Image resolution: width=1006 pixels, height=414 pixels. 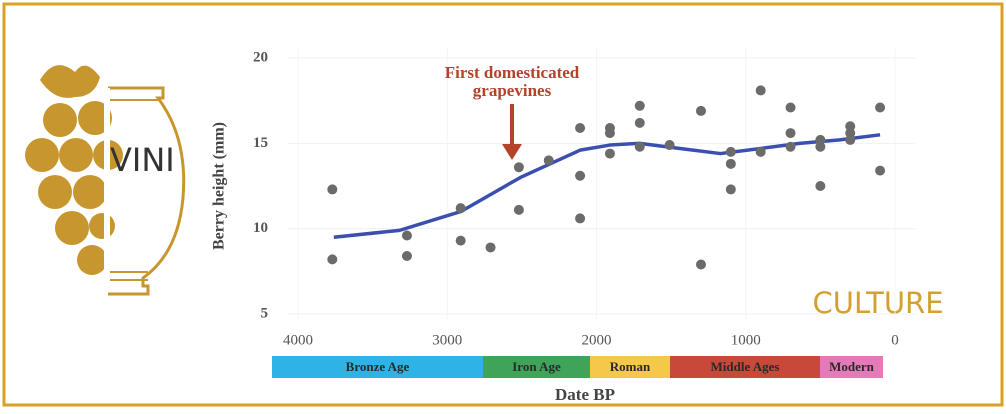 What do you see at coordinates (877, 303) in the screenshot?
I see `tagline: CULTURE` at bounding box center [877, 303].